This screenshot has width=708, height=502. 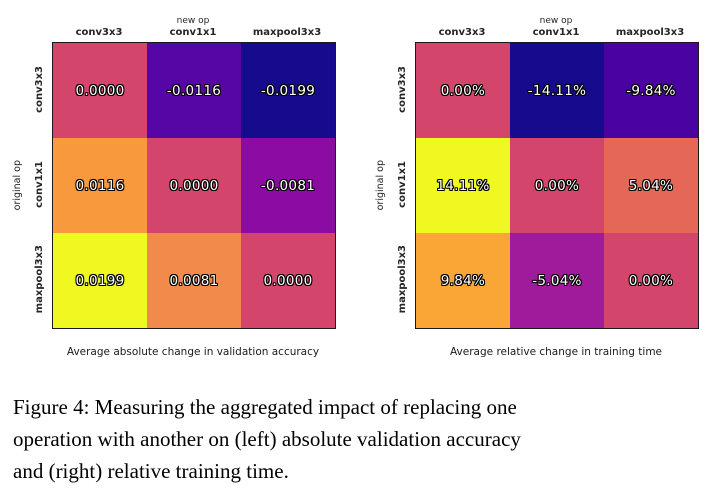 I want to click on heatmap-cell: -0.0199, so click(x=288, y=90).